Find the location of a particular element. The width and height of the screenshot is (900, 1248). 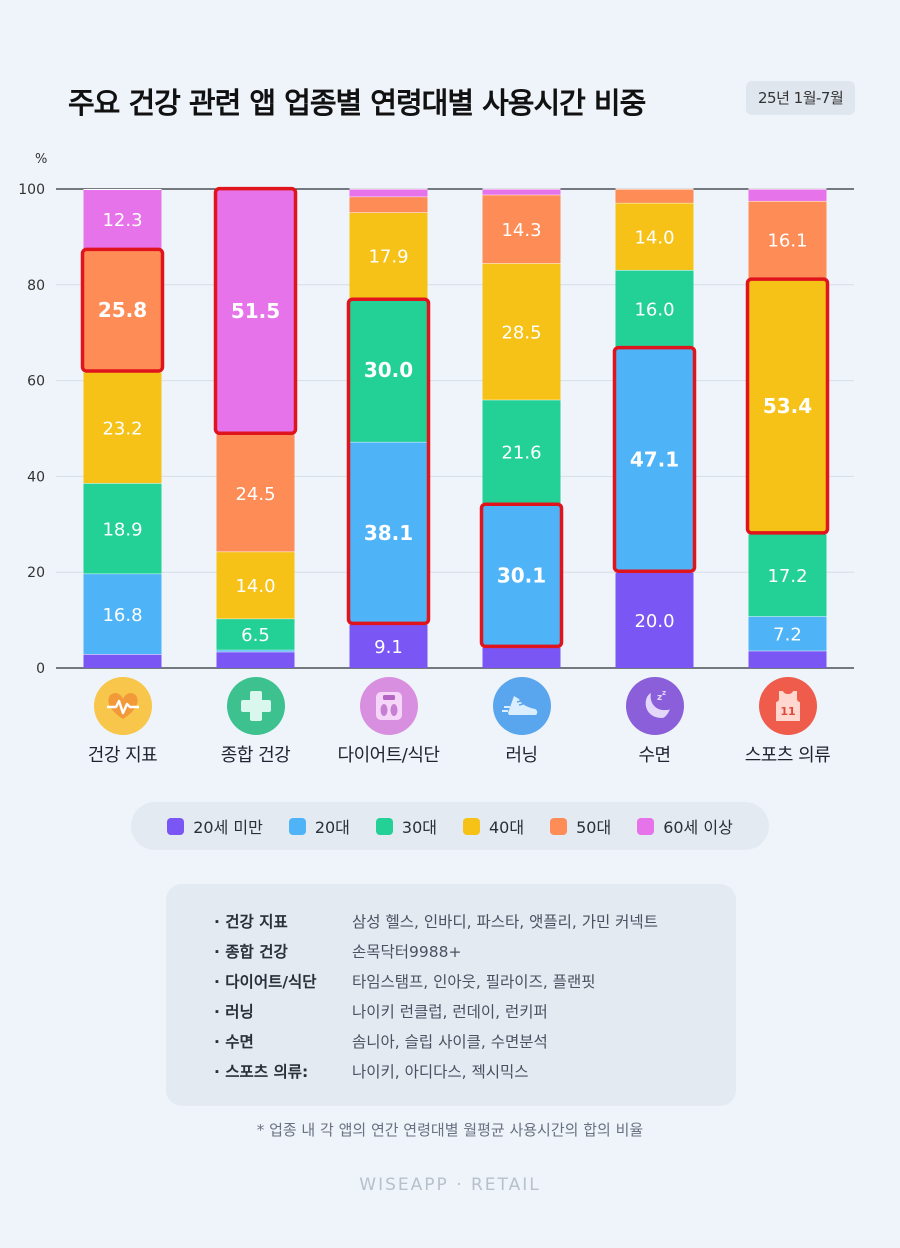

category-label: 종합 건강 is located at coordinates (255, 755).